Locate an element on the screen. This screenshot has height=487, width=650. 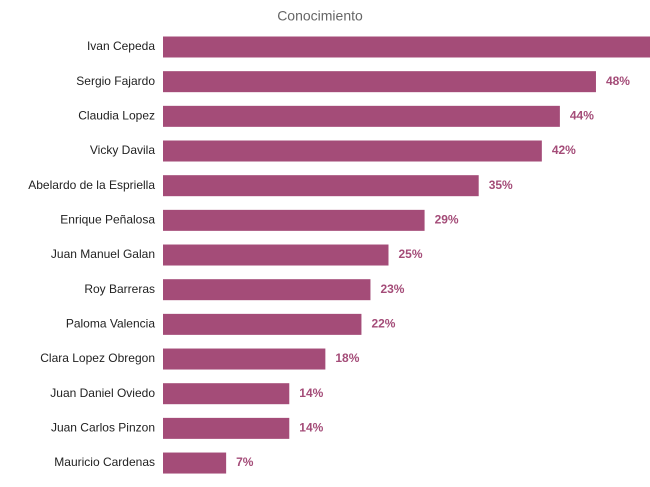
chart-title: Conocimiento is located at coordinates (320, 16).